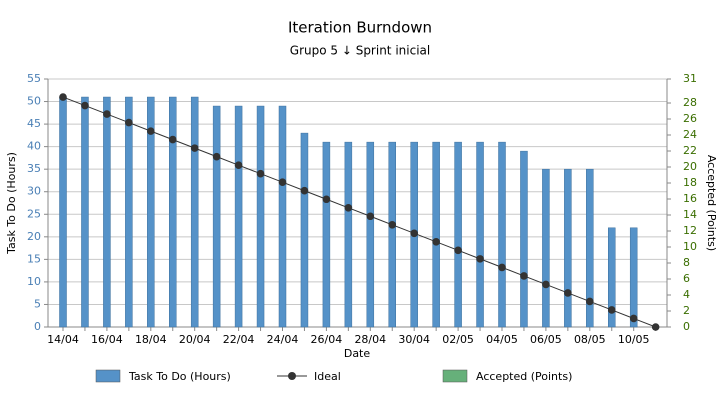  What do you see at coordinates (34, 281) in the screenshot?
I see `y-tick-label: 10` at bounding box center [34, 281].